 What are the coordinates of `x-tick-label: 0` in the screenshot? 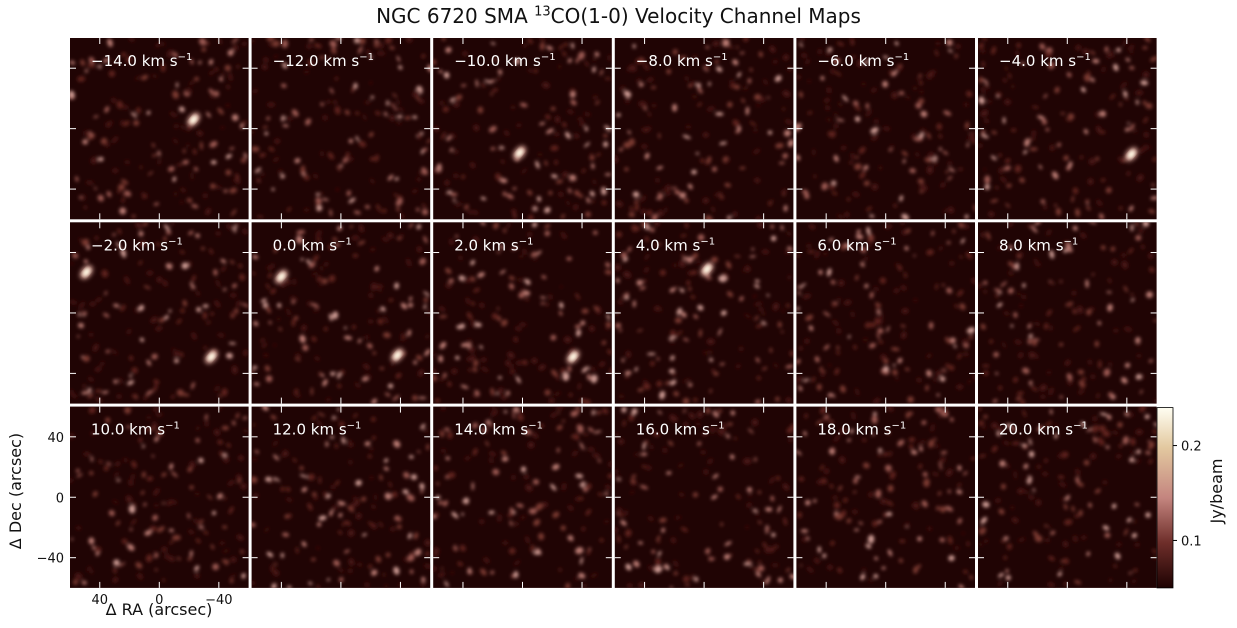 It's located at (159, 600).